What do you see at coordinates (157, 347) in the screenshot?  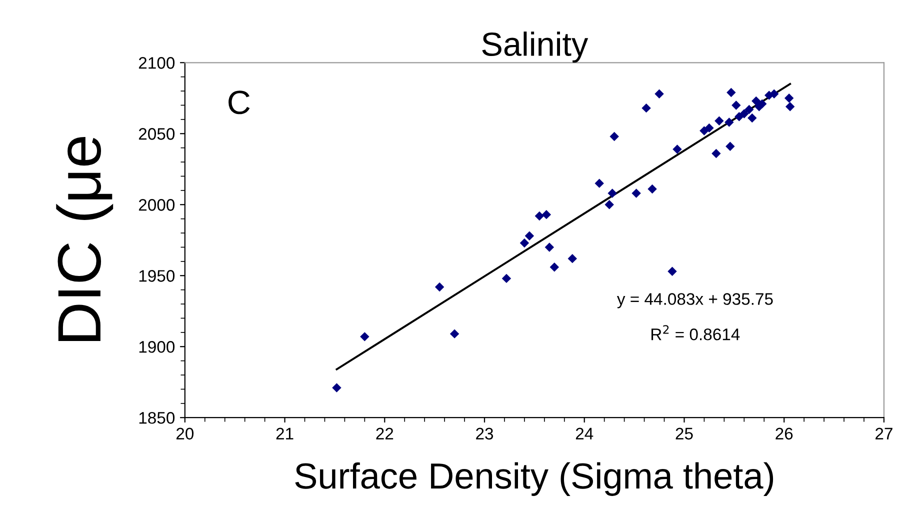 I see `y-tick-label: 1900` at bounding box center [157, 347].